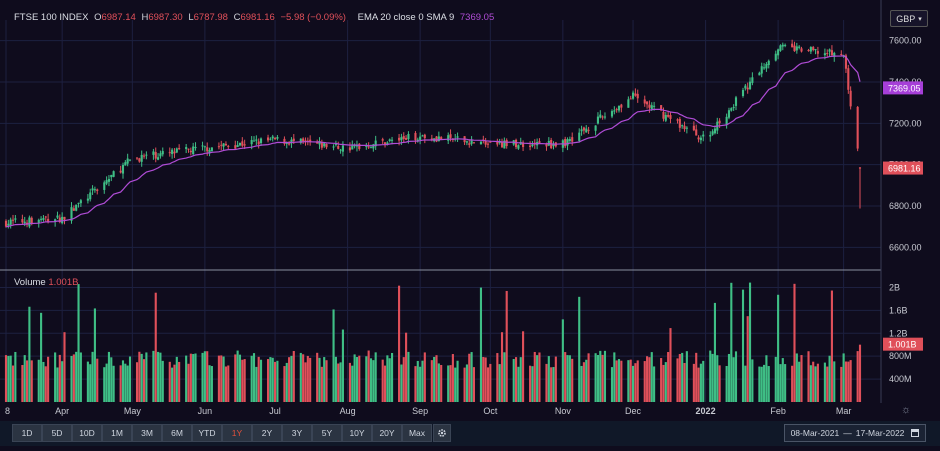 The height and width of the screenshot is (451, 940). Describe the element at coordinates (87, 433) in the screenshot. I see `range-button-10d: 10D` at that location.